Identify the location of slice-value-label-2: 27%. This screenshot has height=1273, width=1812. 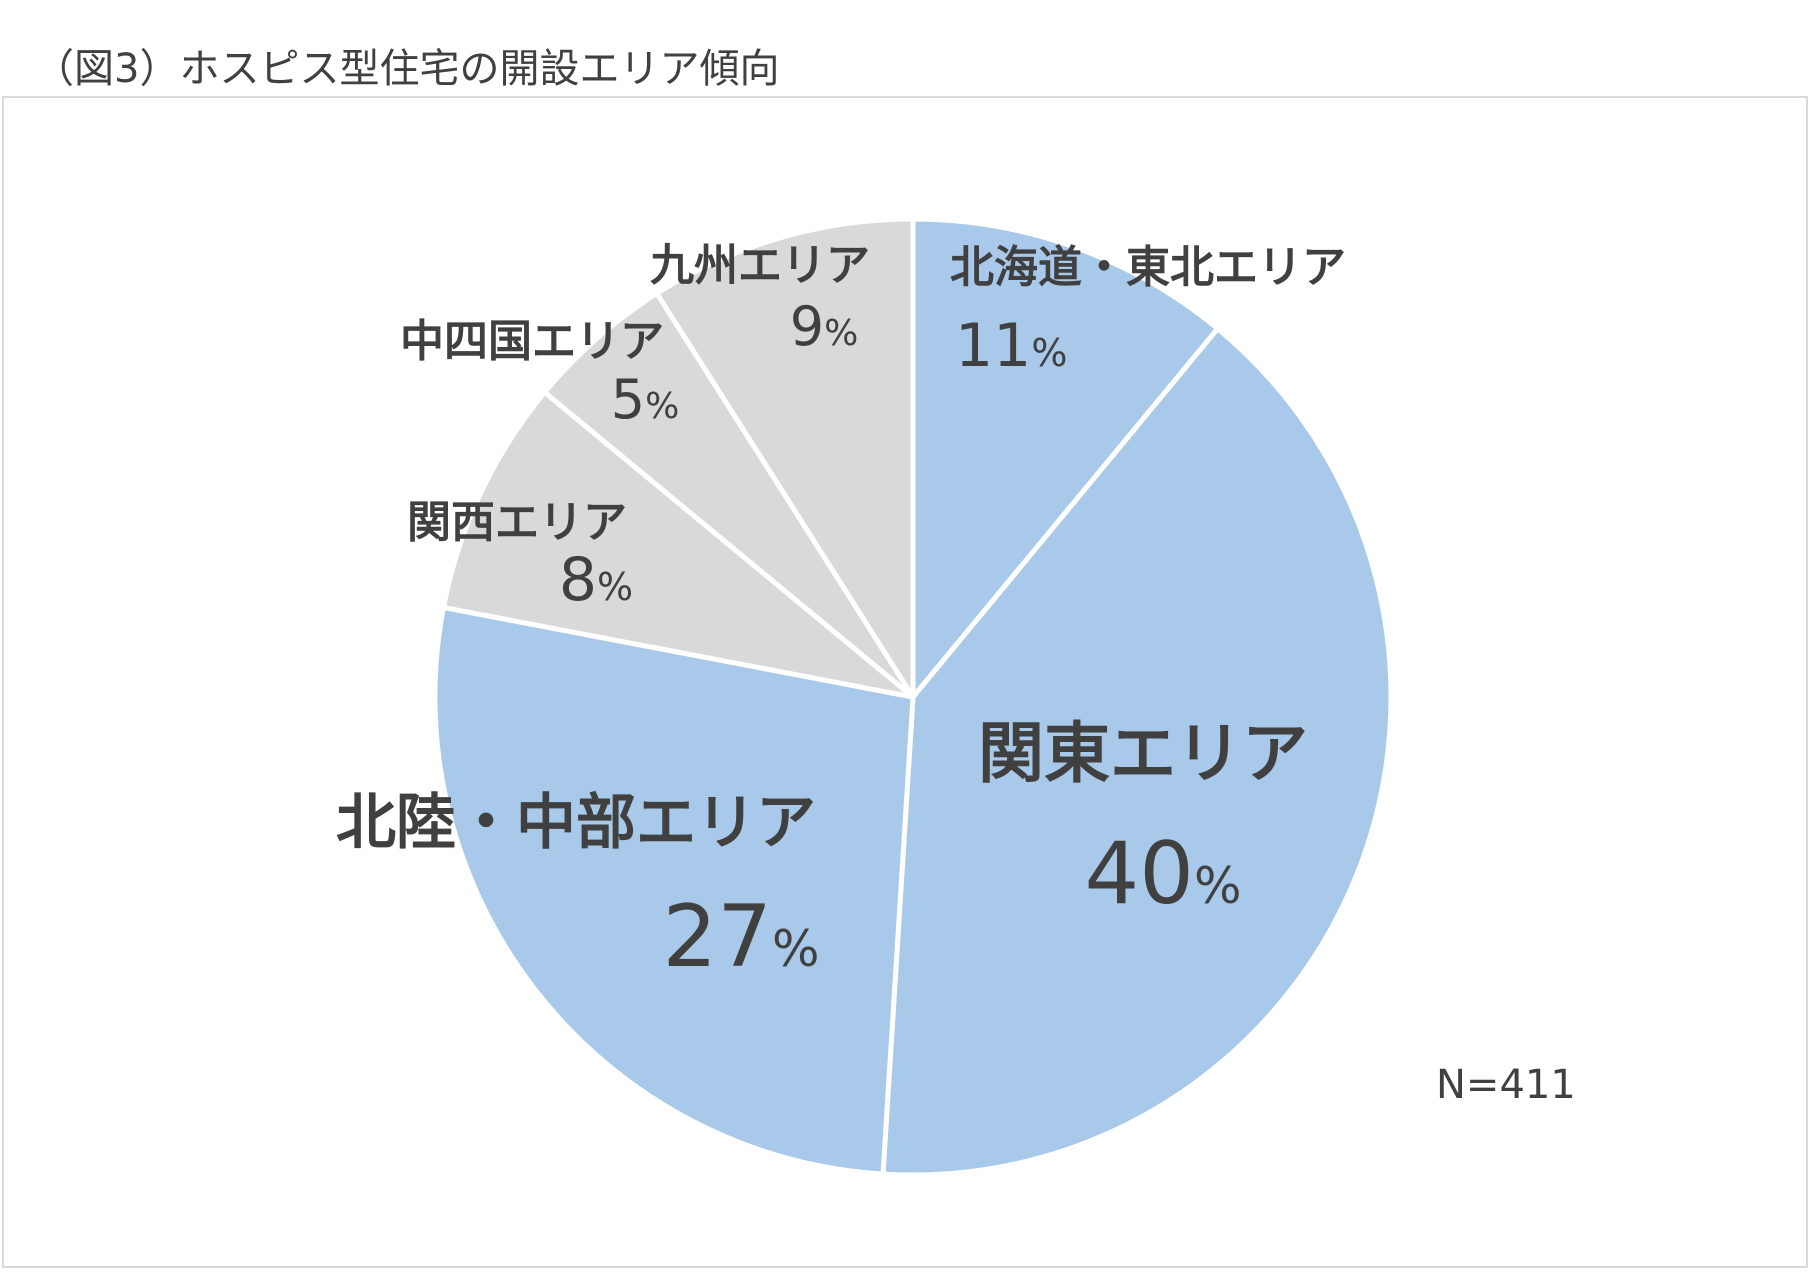
(741, 937).